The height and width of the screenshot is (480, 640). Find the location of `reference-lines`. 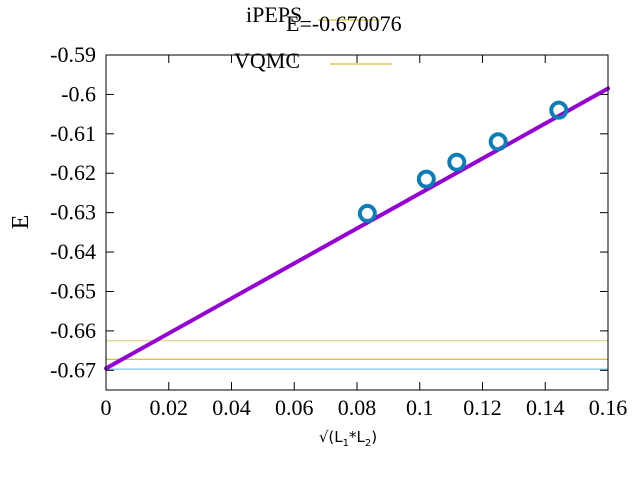

reference-lines is located at coordinates (357, 355).